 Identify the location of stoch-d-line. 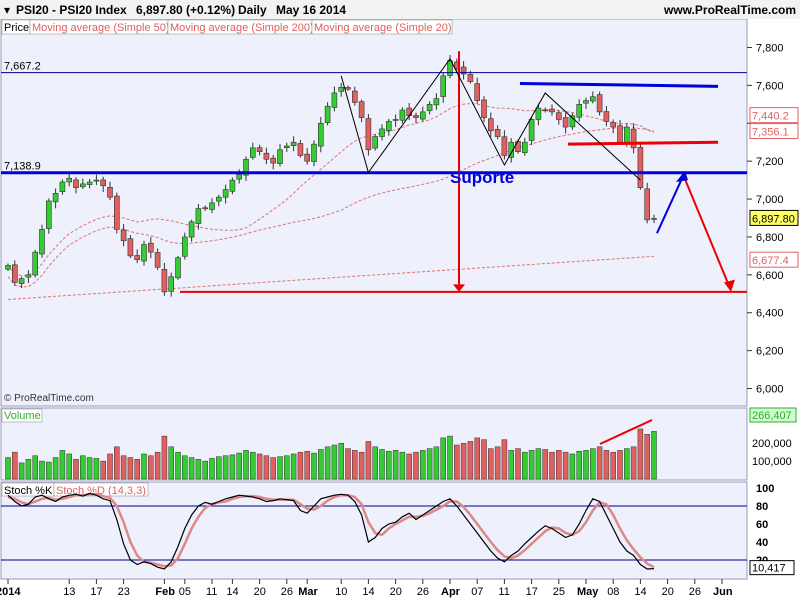
(331, 531).